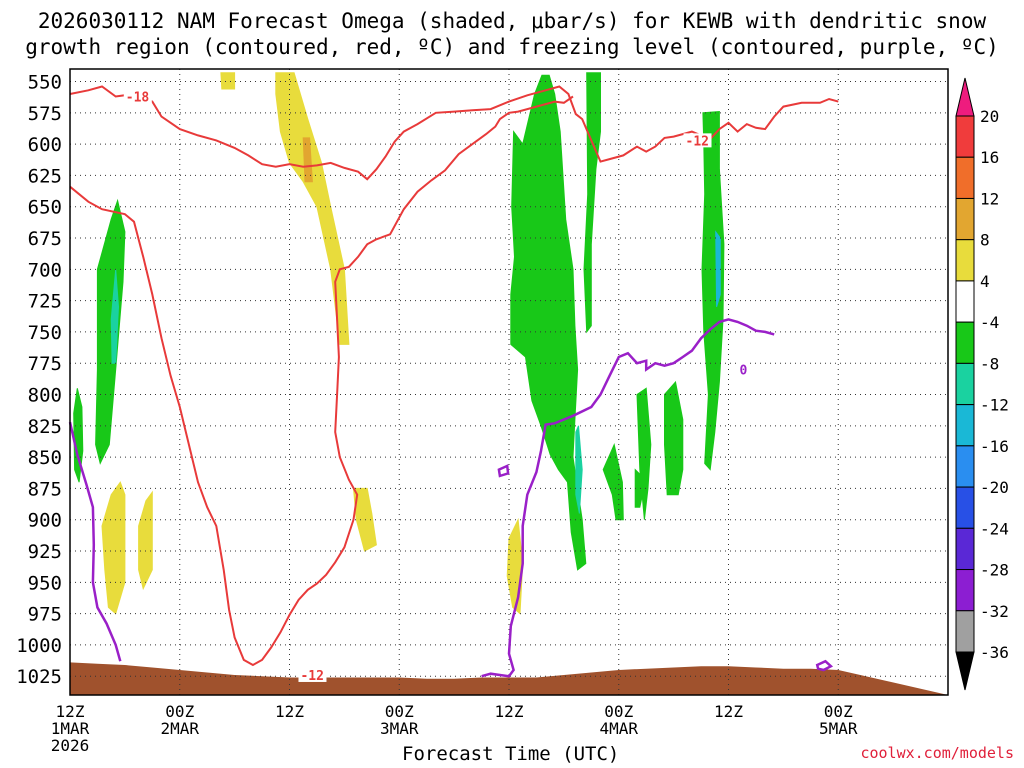 The height and width of the screenshot is (768, 1024). What do you see at coordinates (628, 498) in the screenshot?
I see `freezing-level-contour-east` at bounding box center [628, 498].